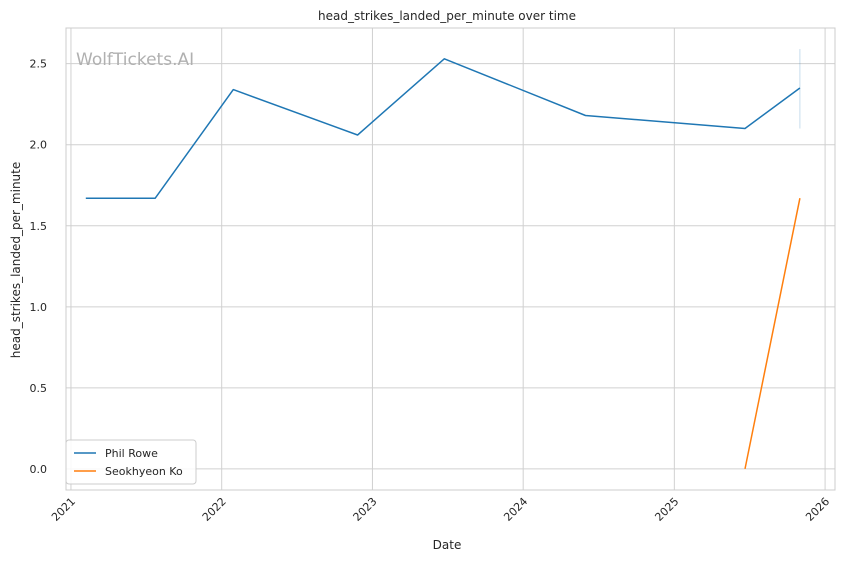 Image resolution: width=850 pixels, height=561 pixels. I want to click on legend-box, so click(131, 462).